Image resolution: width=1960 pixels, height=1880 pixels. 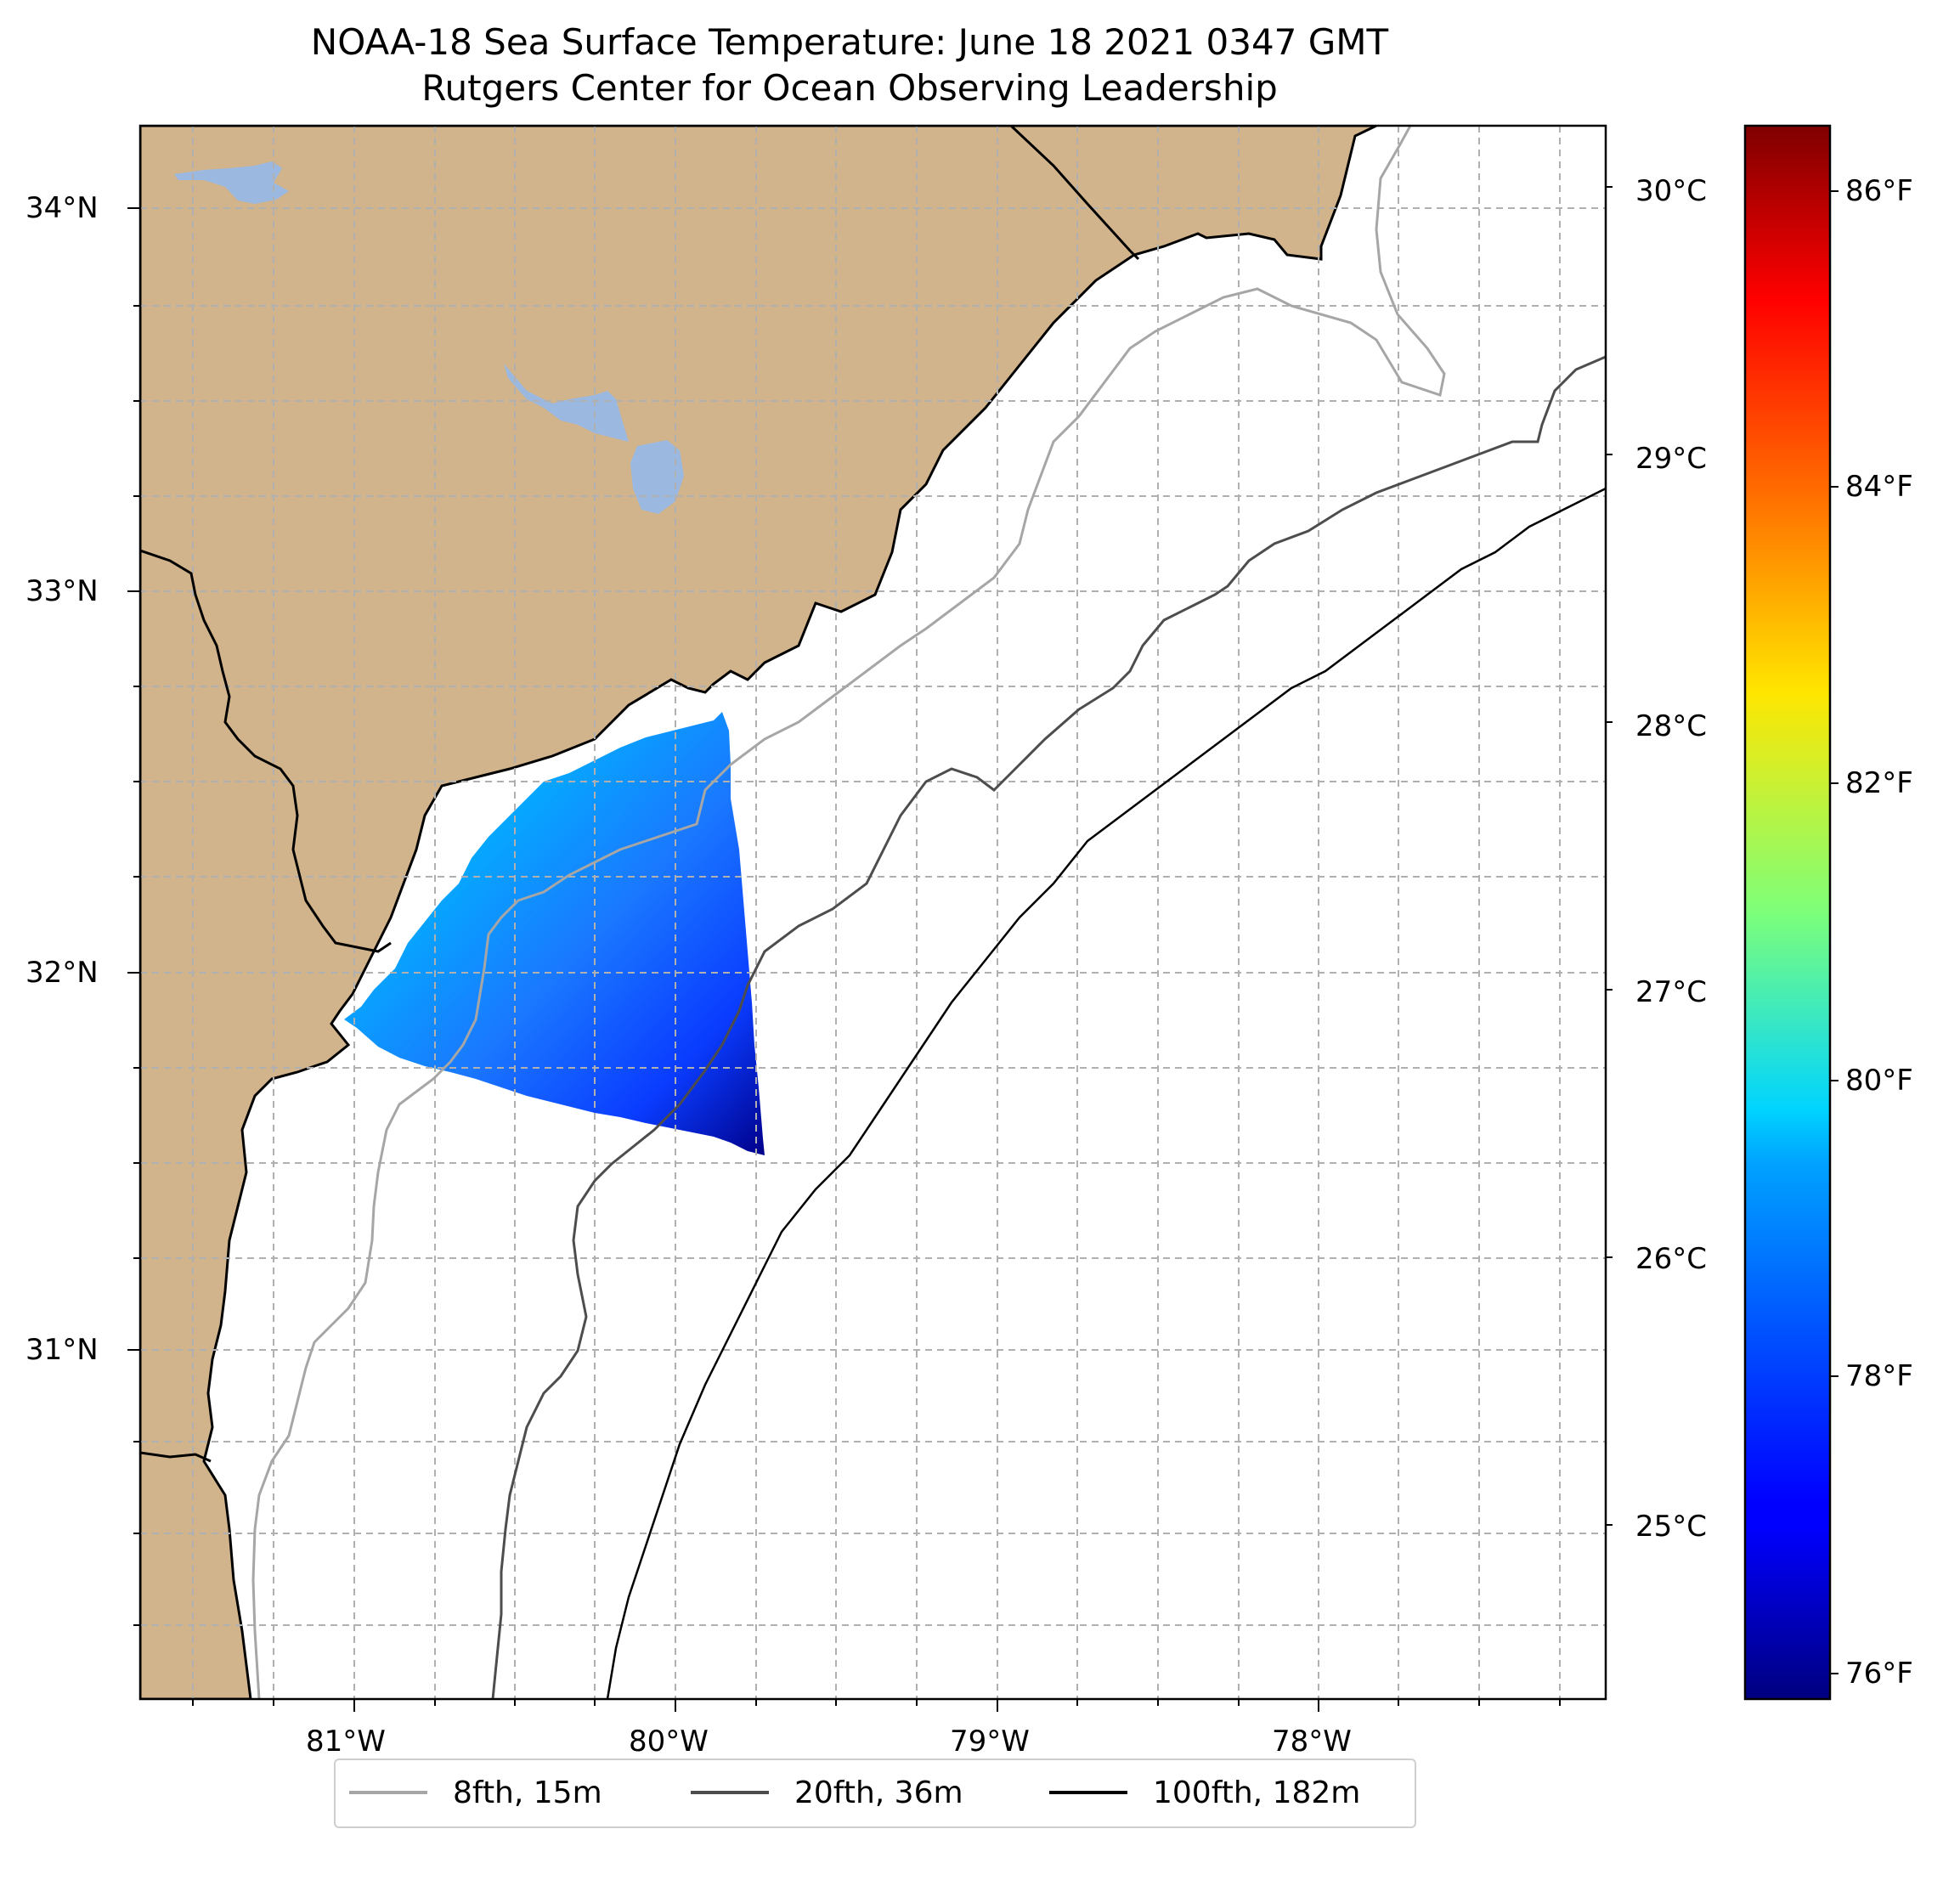 I want to click on colorbar-ticks, so click(x=1834, y=932).